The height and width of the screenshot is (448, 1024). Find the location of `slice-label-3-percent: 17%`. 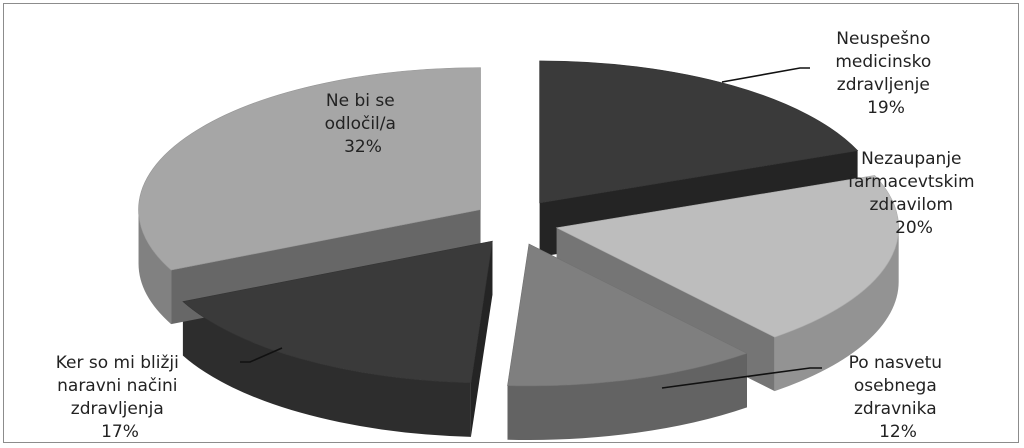

slice-label-3-percent: 17% is located at coordinates (120, 432).